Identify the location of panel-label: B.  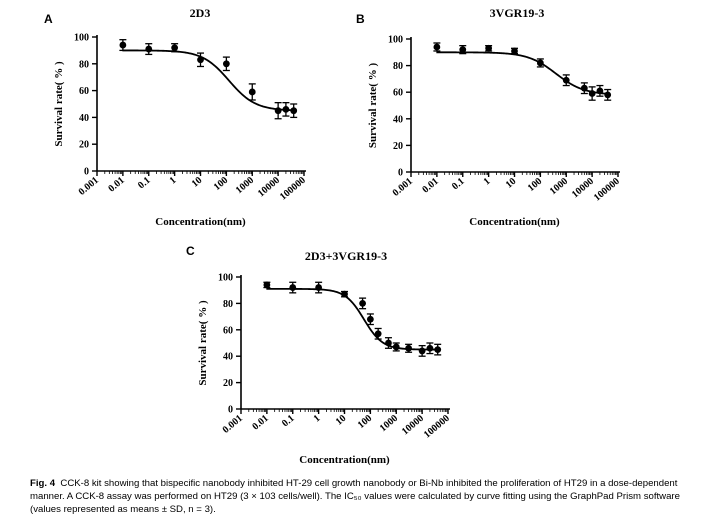
(360, 19).